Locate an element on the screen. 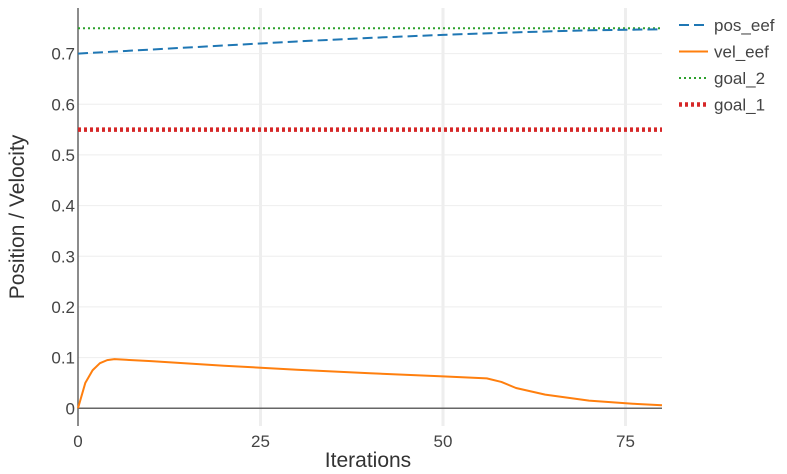  y-tick-label: 0 is located at coordinates (70, 408).